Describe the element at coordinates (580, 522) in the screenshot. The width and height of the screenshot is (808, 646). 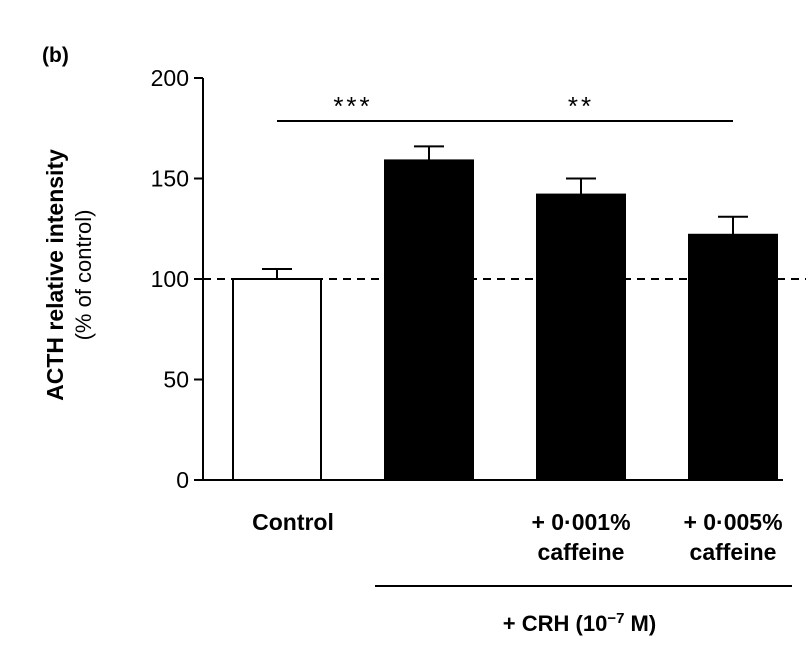
I see `x-category-label-2-0: + 0·001%` at that location.